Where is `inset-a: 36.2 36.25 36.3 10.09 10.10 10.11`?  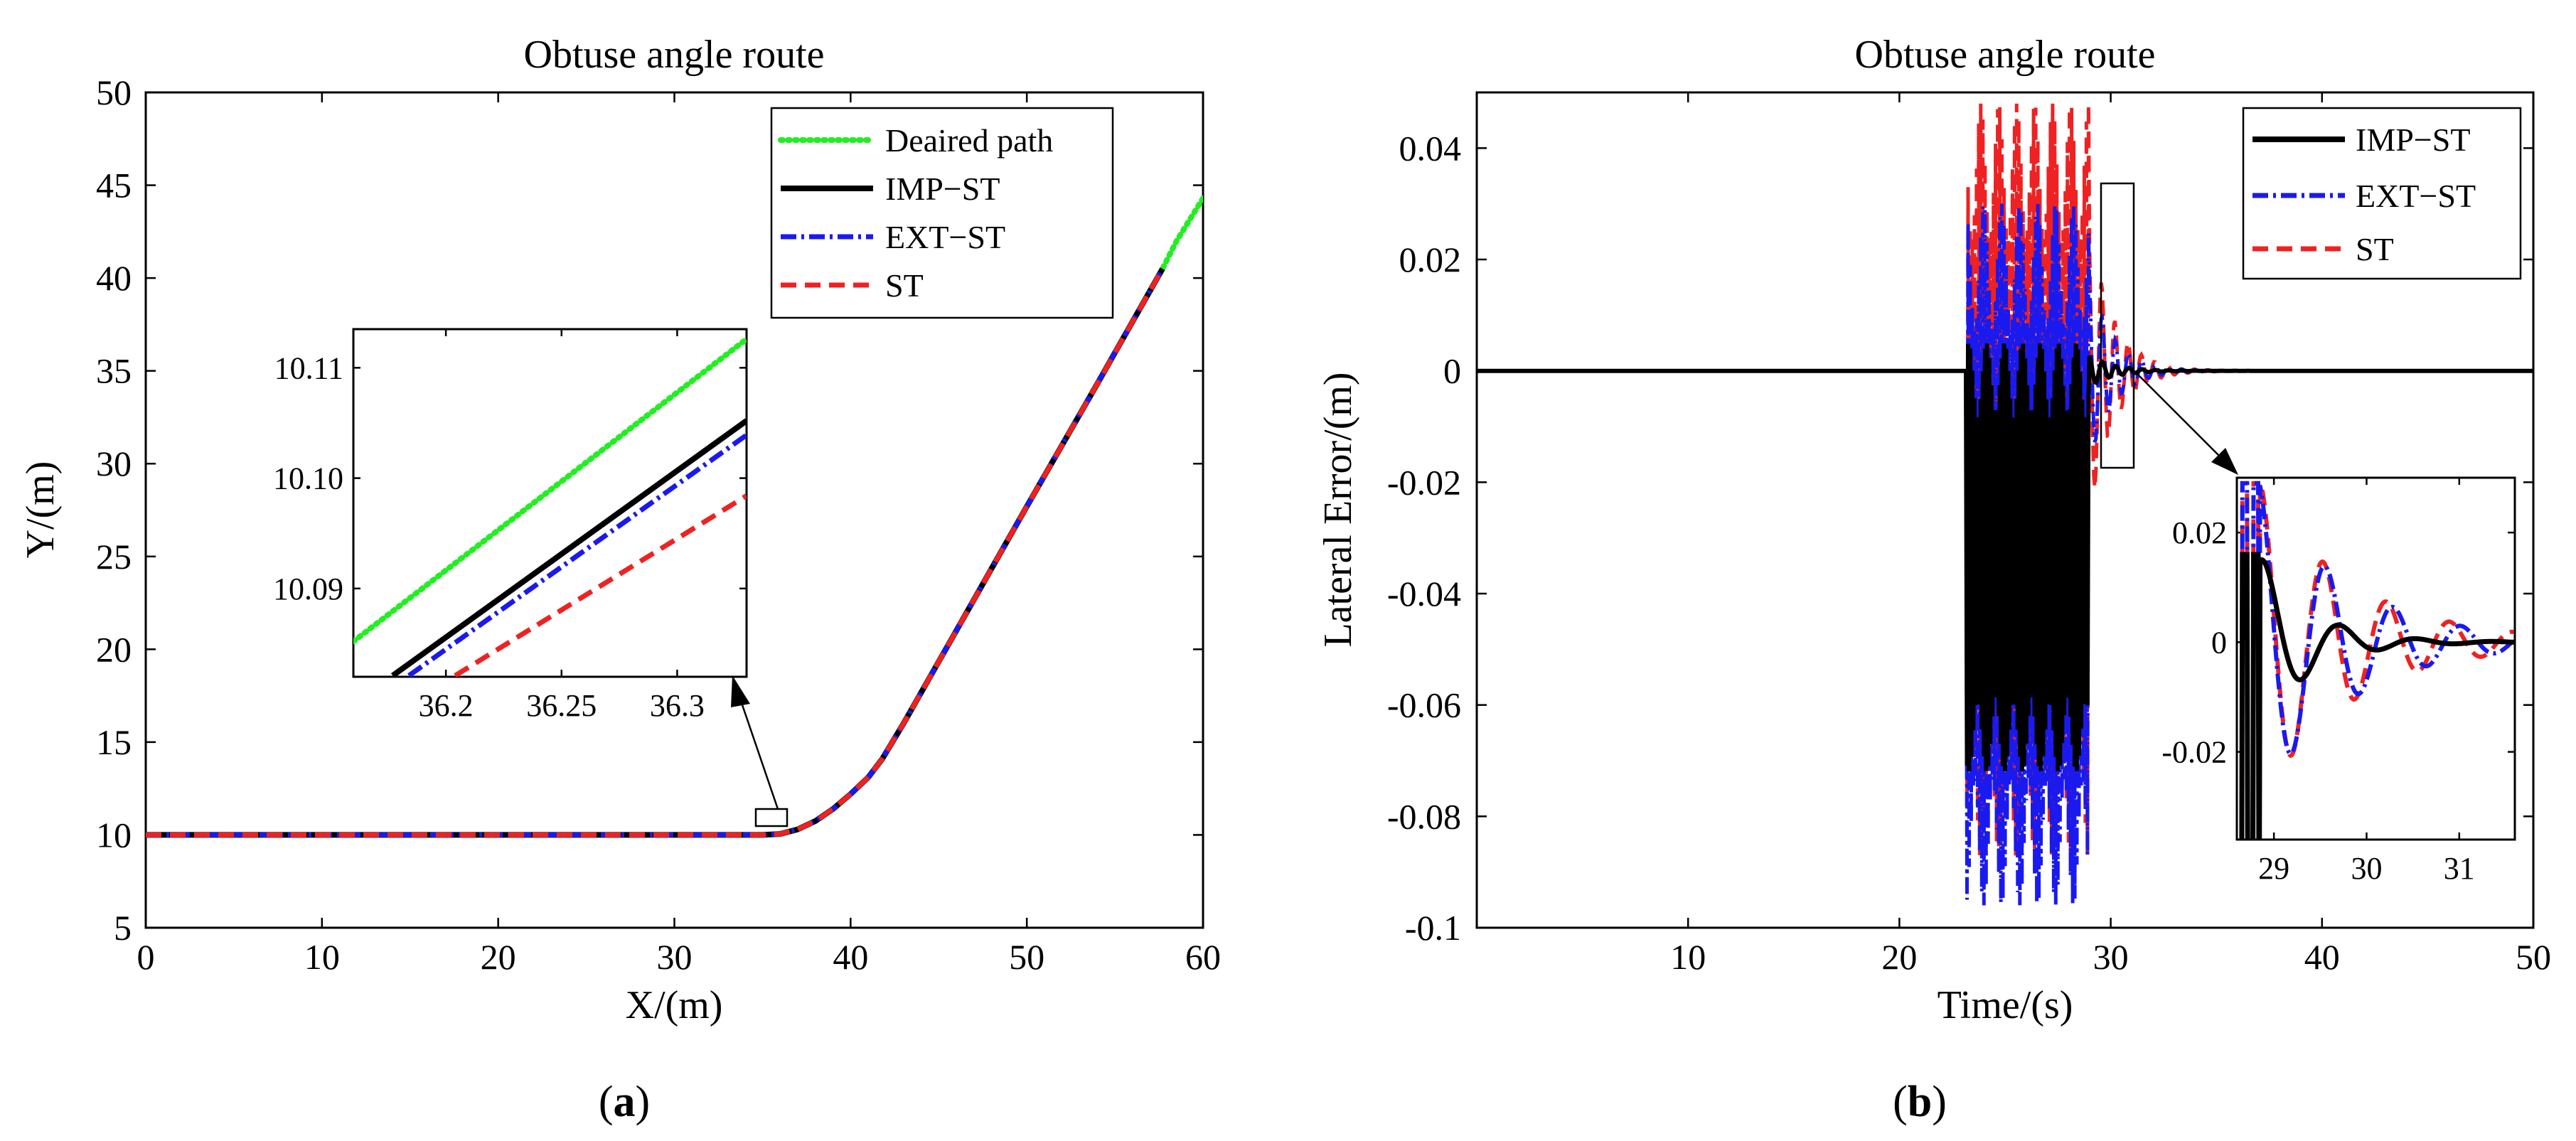 inset-a: 36.2 36.25 36.3 10.09 10.10 10.11 is located at coordinates (511, 525).